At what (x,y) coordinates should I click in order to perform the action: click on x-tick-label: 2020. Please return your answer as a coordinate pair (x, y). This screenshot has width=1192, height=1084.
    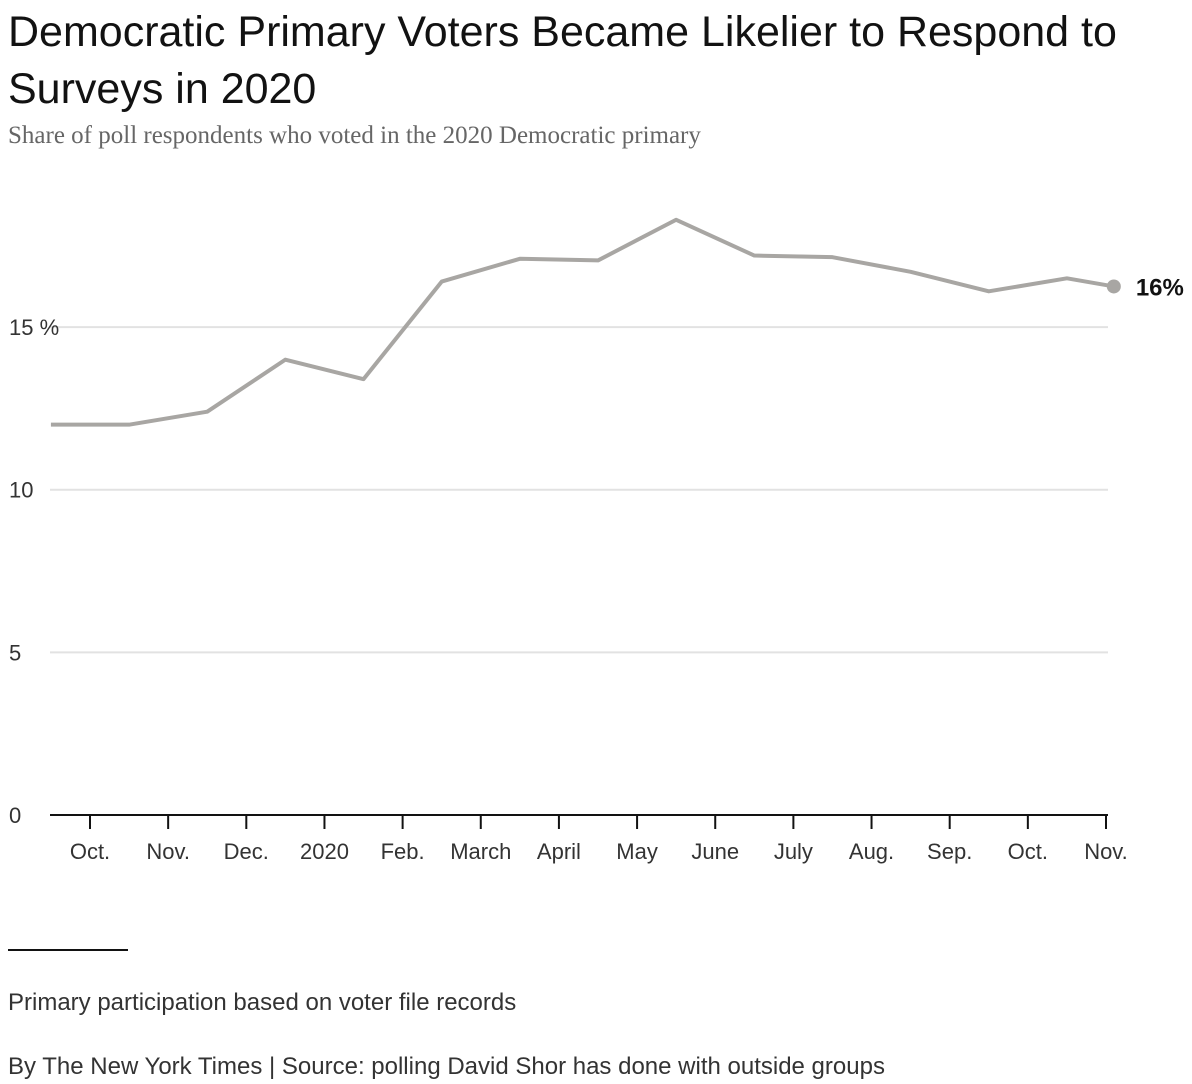
    Looking at the image, I should click on (324, 851).